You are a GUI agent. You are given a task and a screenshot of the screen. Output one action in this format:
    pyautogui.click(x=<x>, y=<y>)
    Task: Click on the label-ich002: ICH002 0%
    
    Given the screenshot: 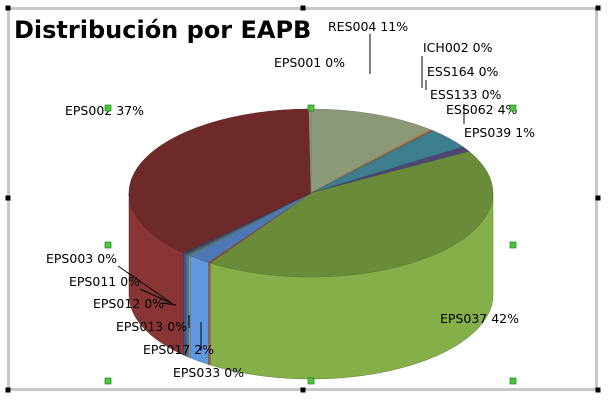 What is the action you would take?
    pyautogui.click(x=458, y=47)
    